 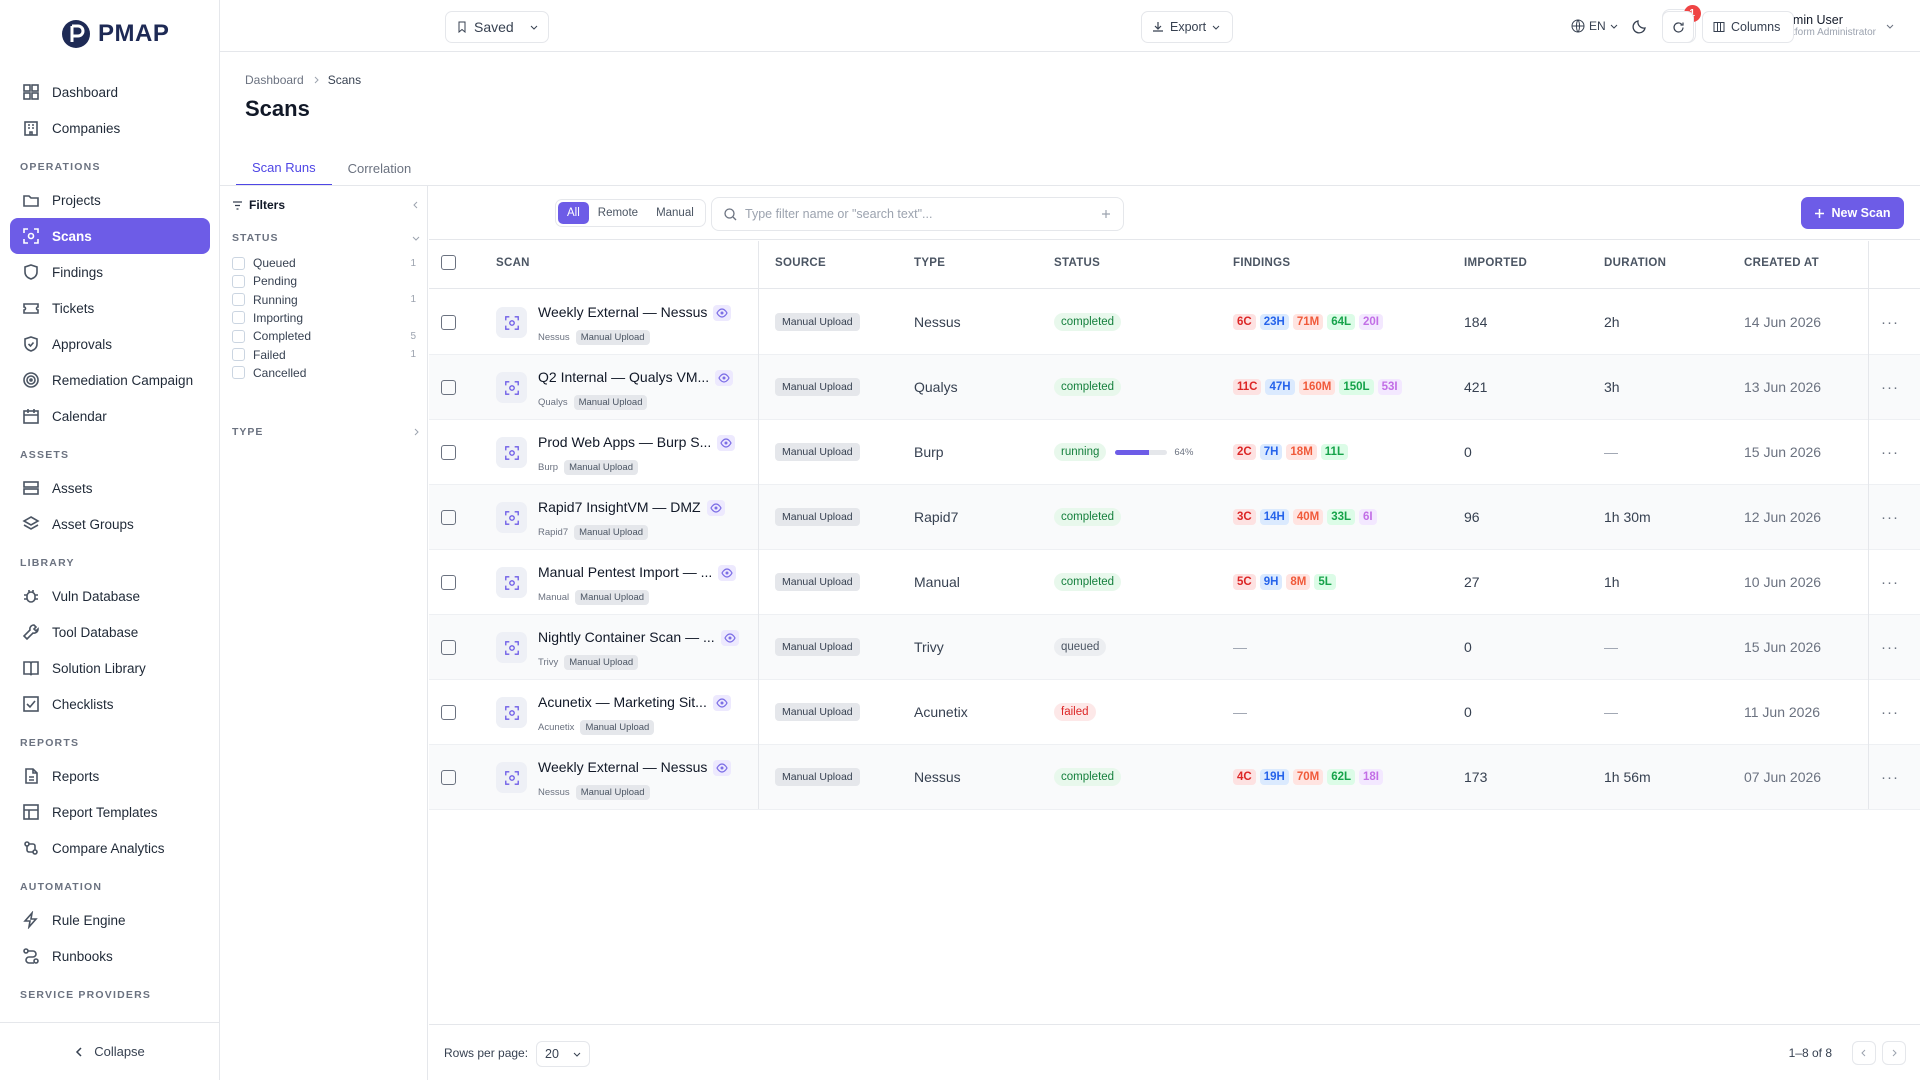 I want to click on column-header-status: STATUS, so click(x=1077, y=263).